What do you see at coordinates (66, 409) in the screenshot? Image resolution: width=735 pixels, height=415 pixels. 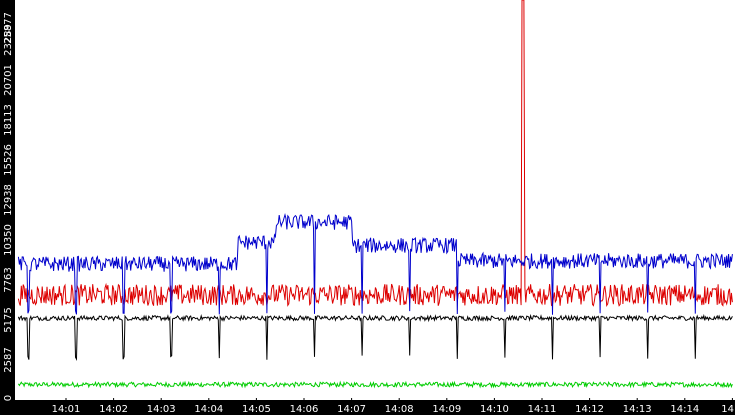 I see `x-tick-label: 14:01` at bounding box center [66, 409].